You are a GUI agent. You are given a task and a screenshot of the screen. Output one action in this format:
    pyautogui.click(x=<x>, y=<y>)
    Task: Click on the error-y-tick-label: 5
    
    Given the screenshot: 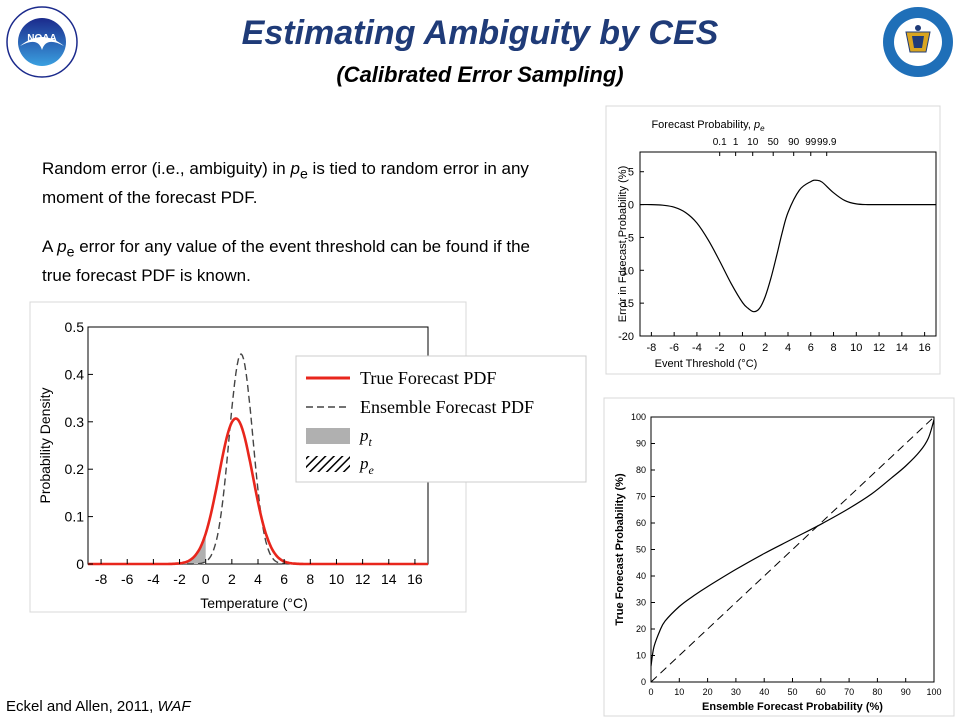 What is the action you would take?
    pyautogui.click(x=631, y=173)
    